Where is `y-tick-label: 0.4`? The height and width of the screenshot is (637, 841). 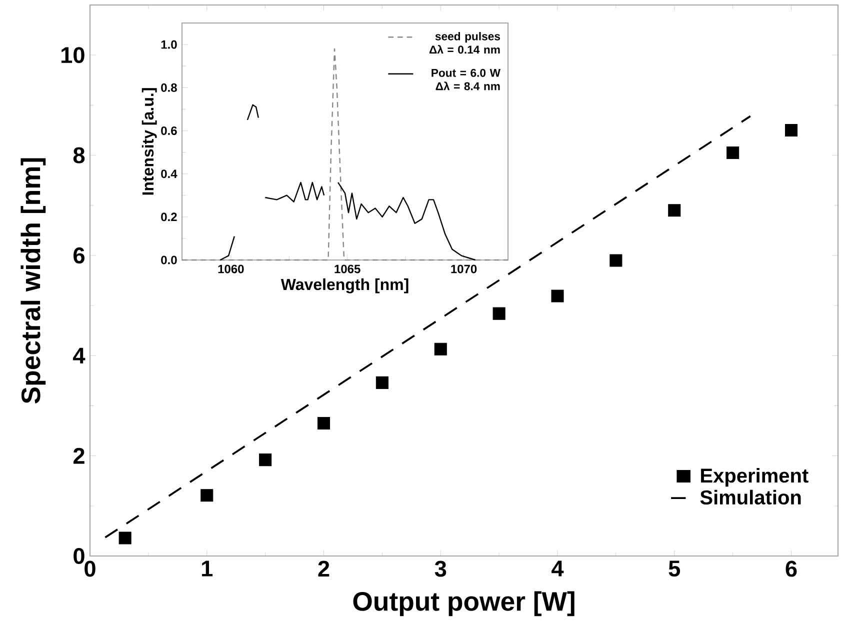 y-tick-label: 0.4 is located at coordinates (169, 174).